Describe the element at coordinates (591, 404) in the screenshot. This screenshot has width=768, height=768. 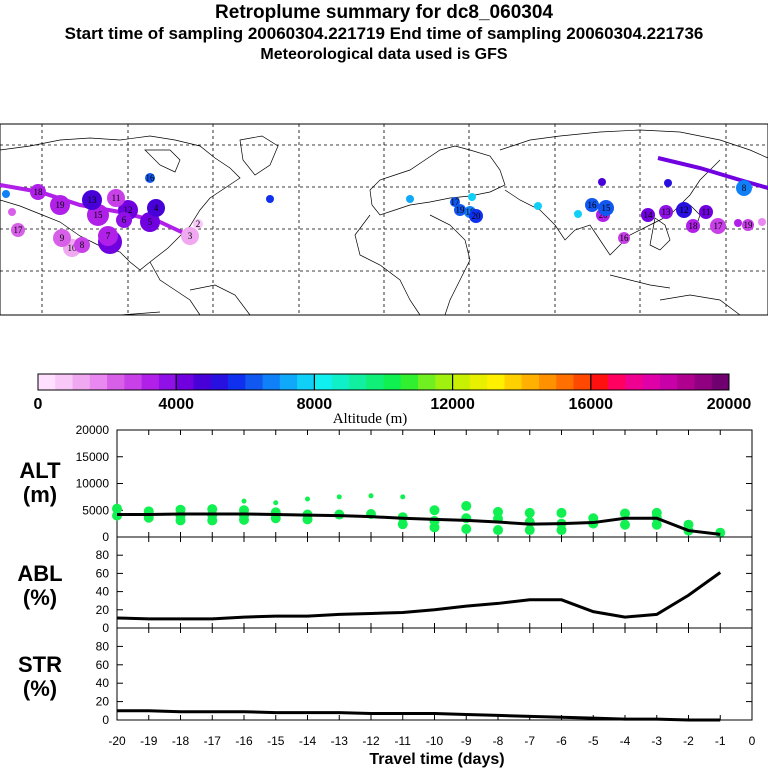
I see `colorbar-tick-label: 16000` at that location.